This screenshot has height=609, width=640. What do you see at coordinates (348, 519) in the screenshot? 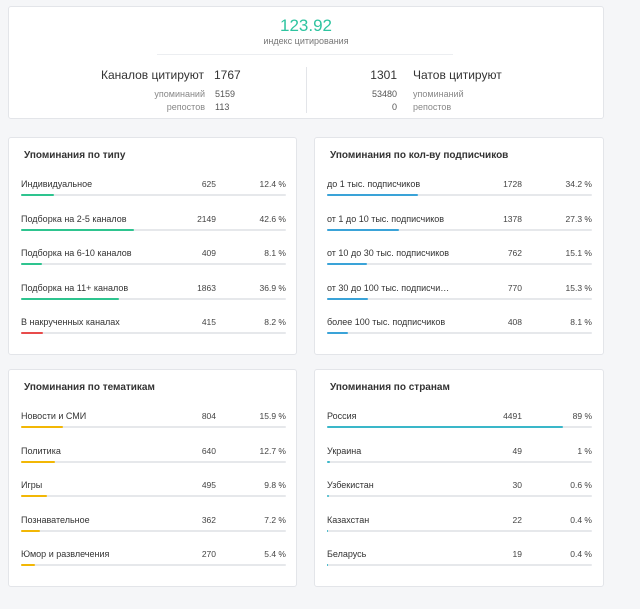
I see `list-item-label: Казахстан` at bounding box center [348, 519].